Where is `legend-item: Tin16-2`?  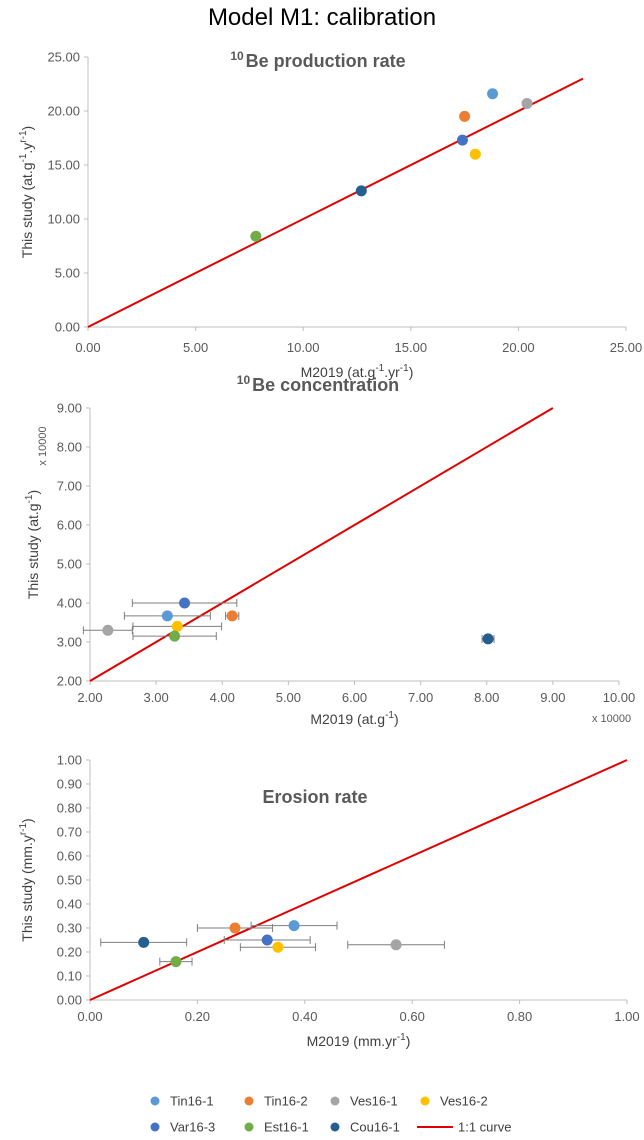
legend-item: Tin16-2 is located at coordinates (276, 1101).